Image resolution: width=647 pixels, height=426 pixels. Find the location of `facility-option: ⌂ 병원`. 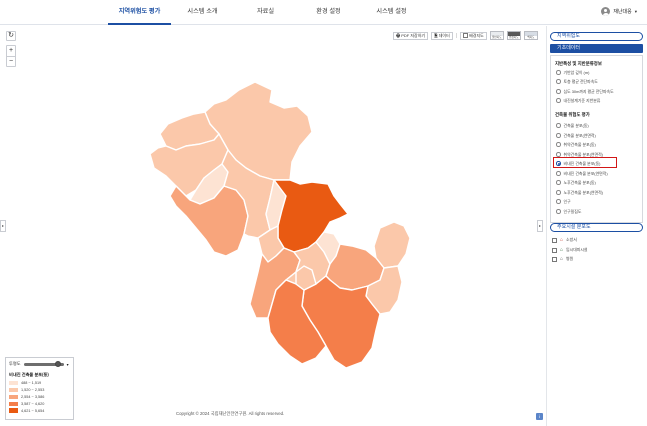

facility-option: ⌂ 병원 is located at coordinates (562, 259).